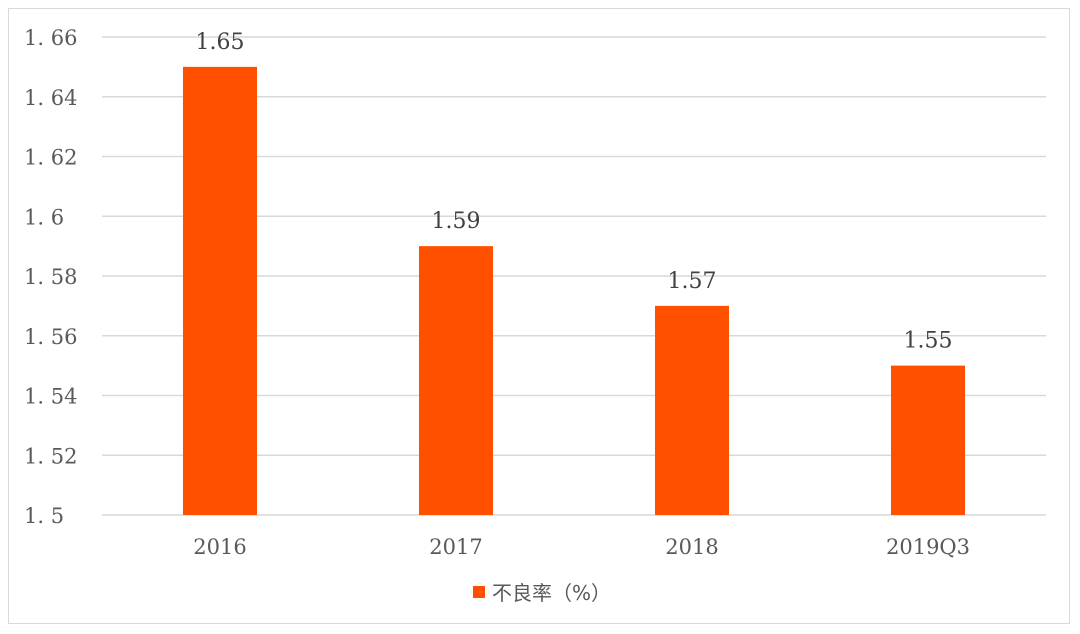  Describe the element at coordinates (581, 547) in the screenshot. I see `x-axis-ticks: 2016 2017 2018 2019Q3` at that location.